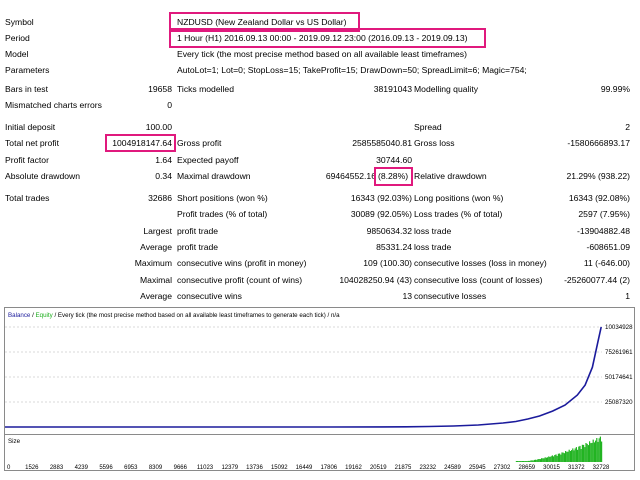  I want to click on model-label: Model, so click(17, 54).